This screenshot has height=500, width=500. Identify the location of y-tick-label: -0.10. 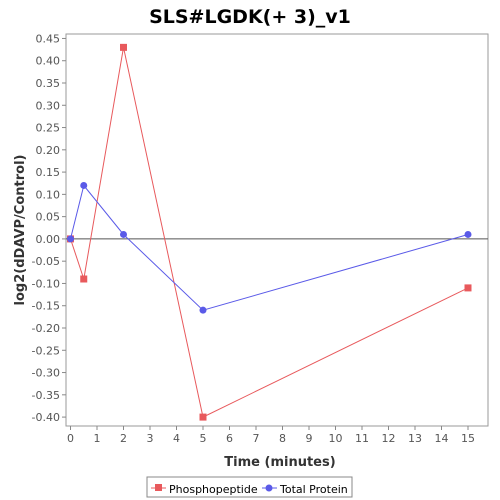
(46, 283).